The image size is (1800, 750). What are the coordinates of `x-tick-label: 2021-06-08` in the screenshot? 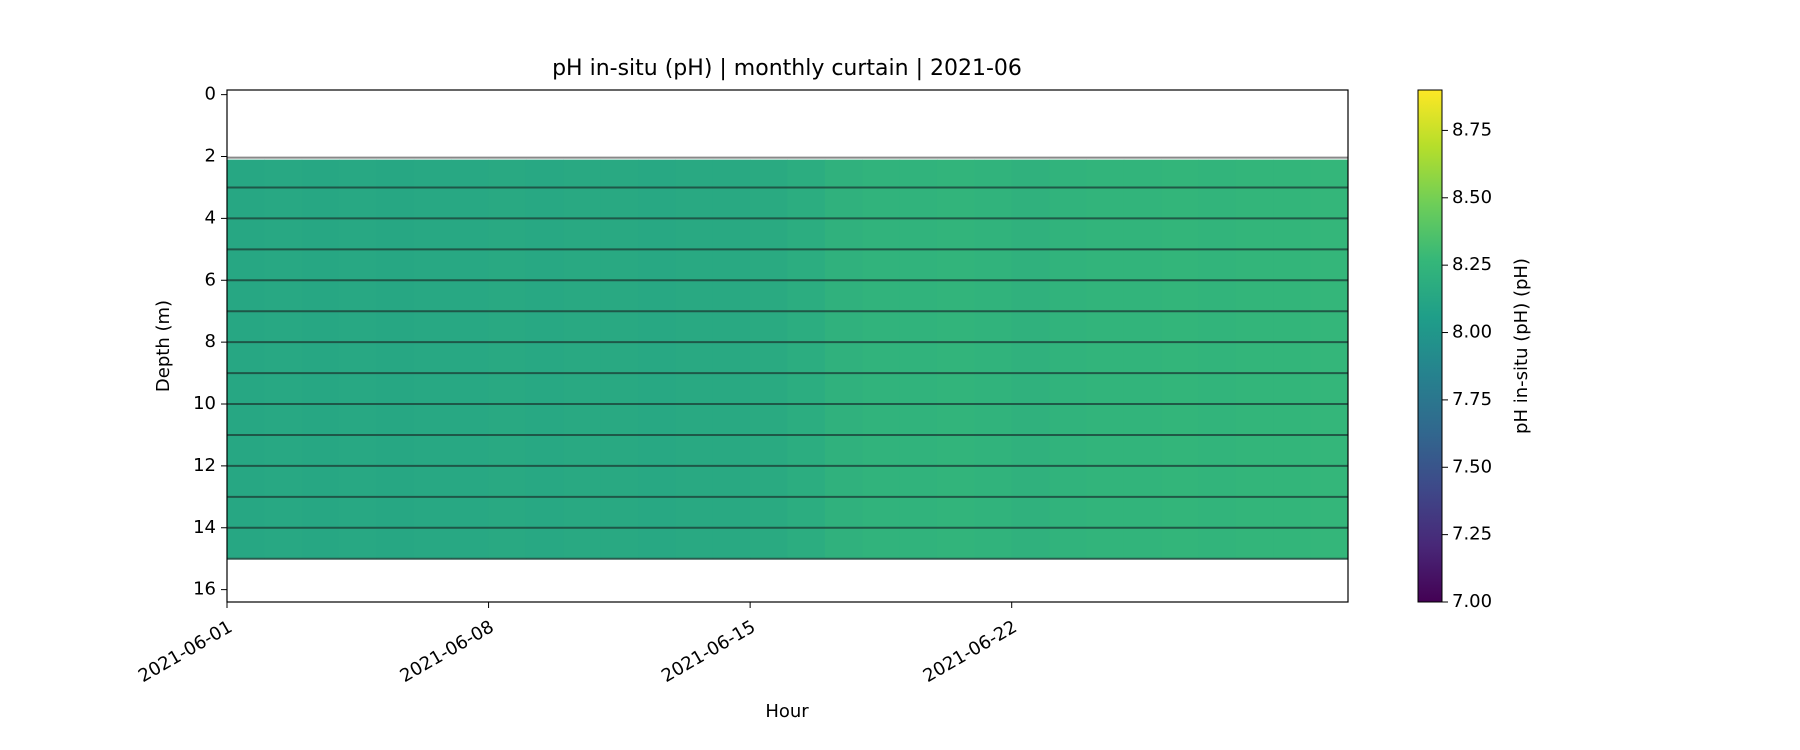 It's located at (446, 651).